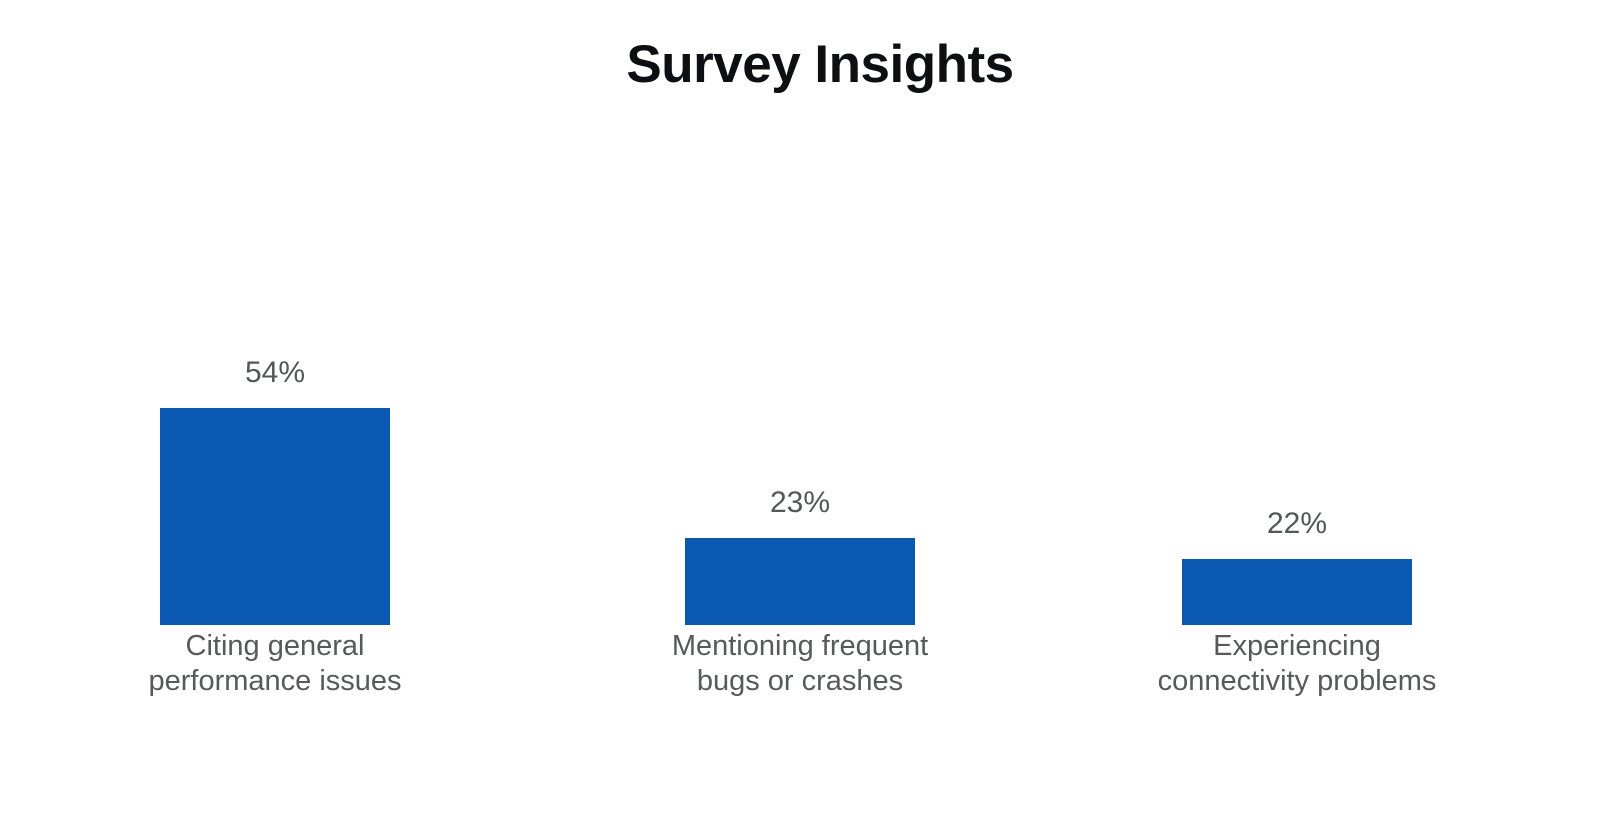 This screenshot has width=1600, height=817. I want to click on bar-category-label: Citing general performance issues, so click(275, 664).